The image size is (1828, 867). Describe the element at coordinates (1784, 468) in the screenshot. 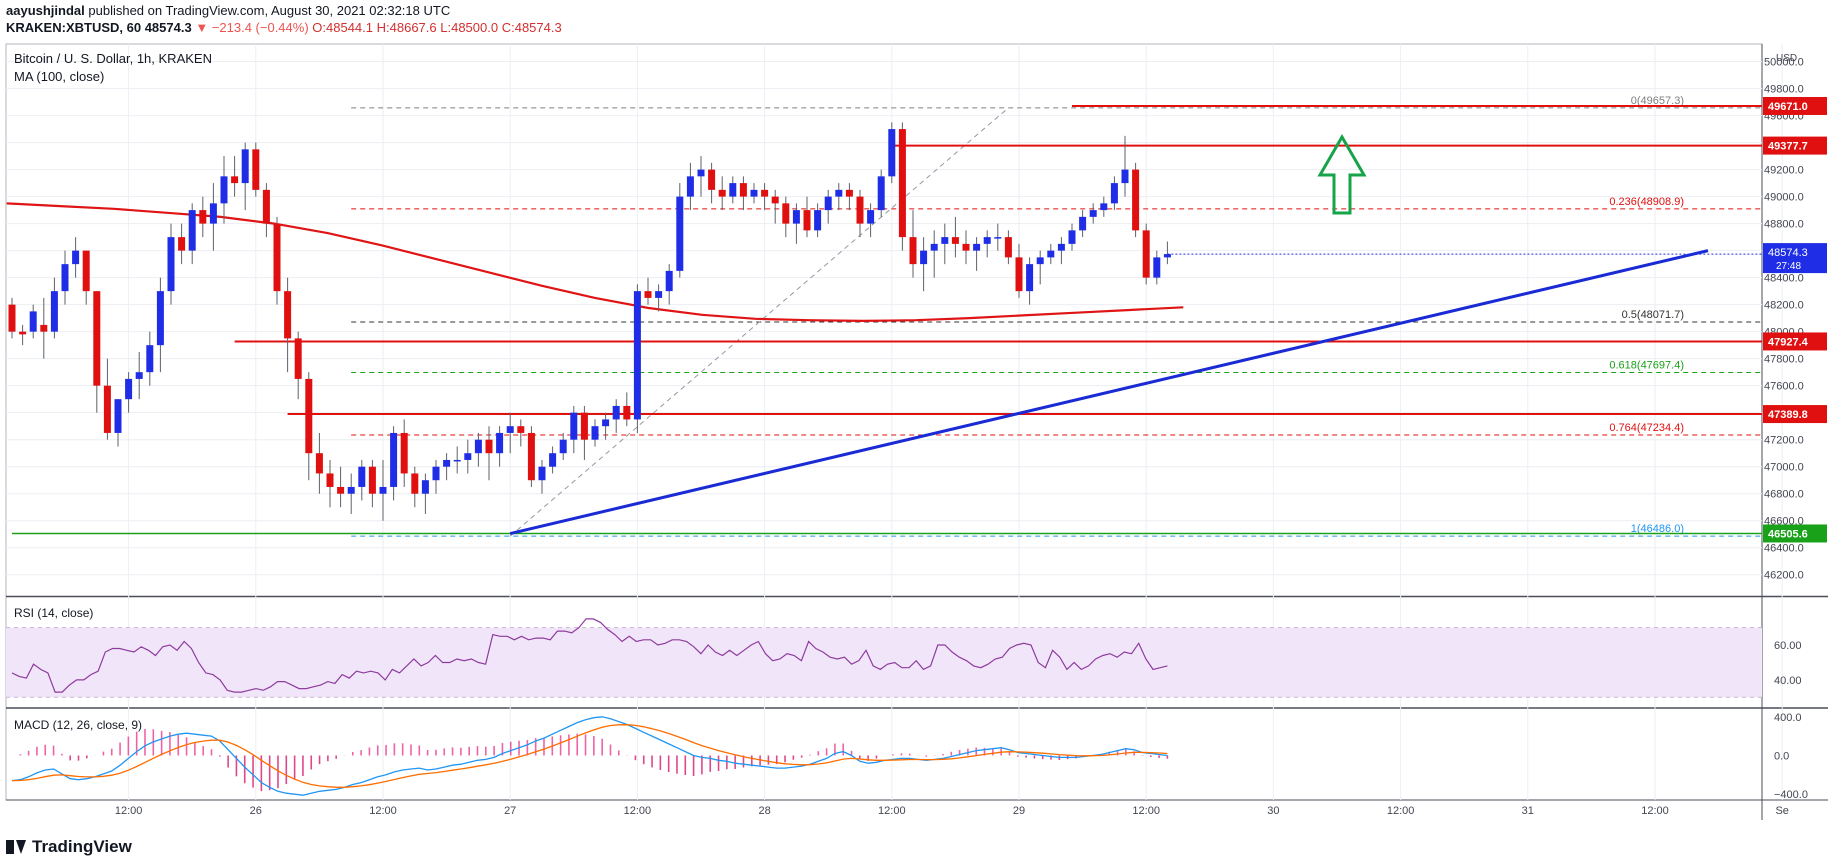

I see `y-tick-label: 47000.0` at that location.